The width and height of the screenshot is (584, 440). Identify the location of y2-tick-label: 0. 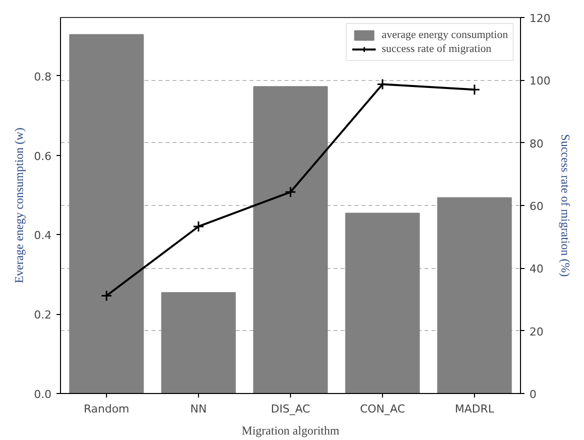
(533, 394).